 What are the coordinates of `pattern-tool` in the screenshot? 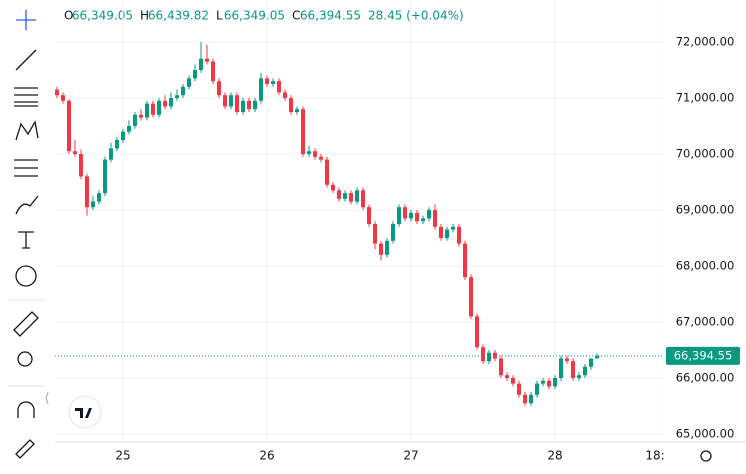 It's located at (27, 130).